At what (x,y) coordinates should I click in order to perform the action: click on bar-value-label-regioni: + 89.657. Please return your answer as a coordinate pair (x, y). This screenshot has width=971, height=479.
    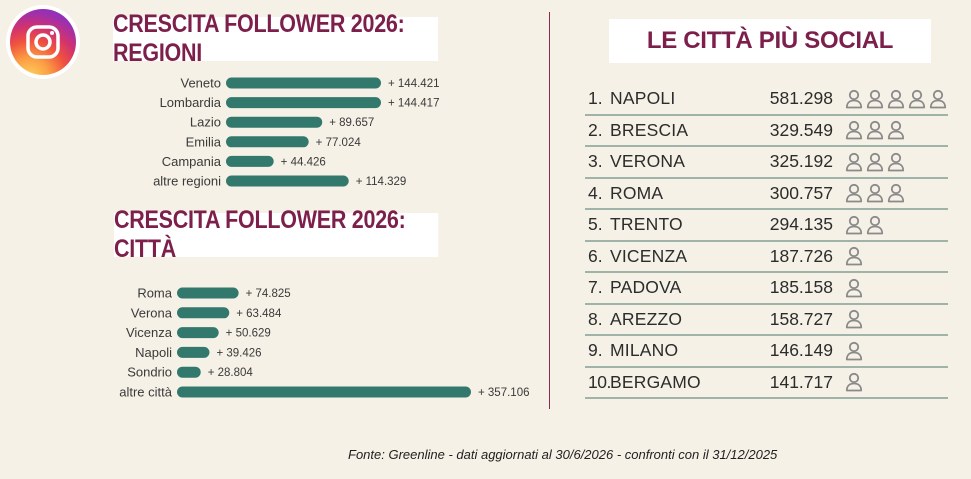
    Looking at the image, I should click on (351, 123).